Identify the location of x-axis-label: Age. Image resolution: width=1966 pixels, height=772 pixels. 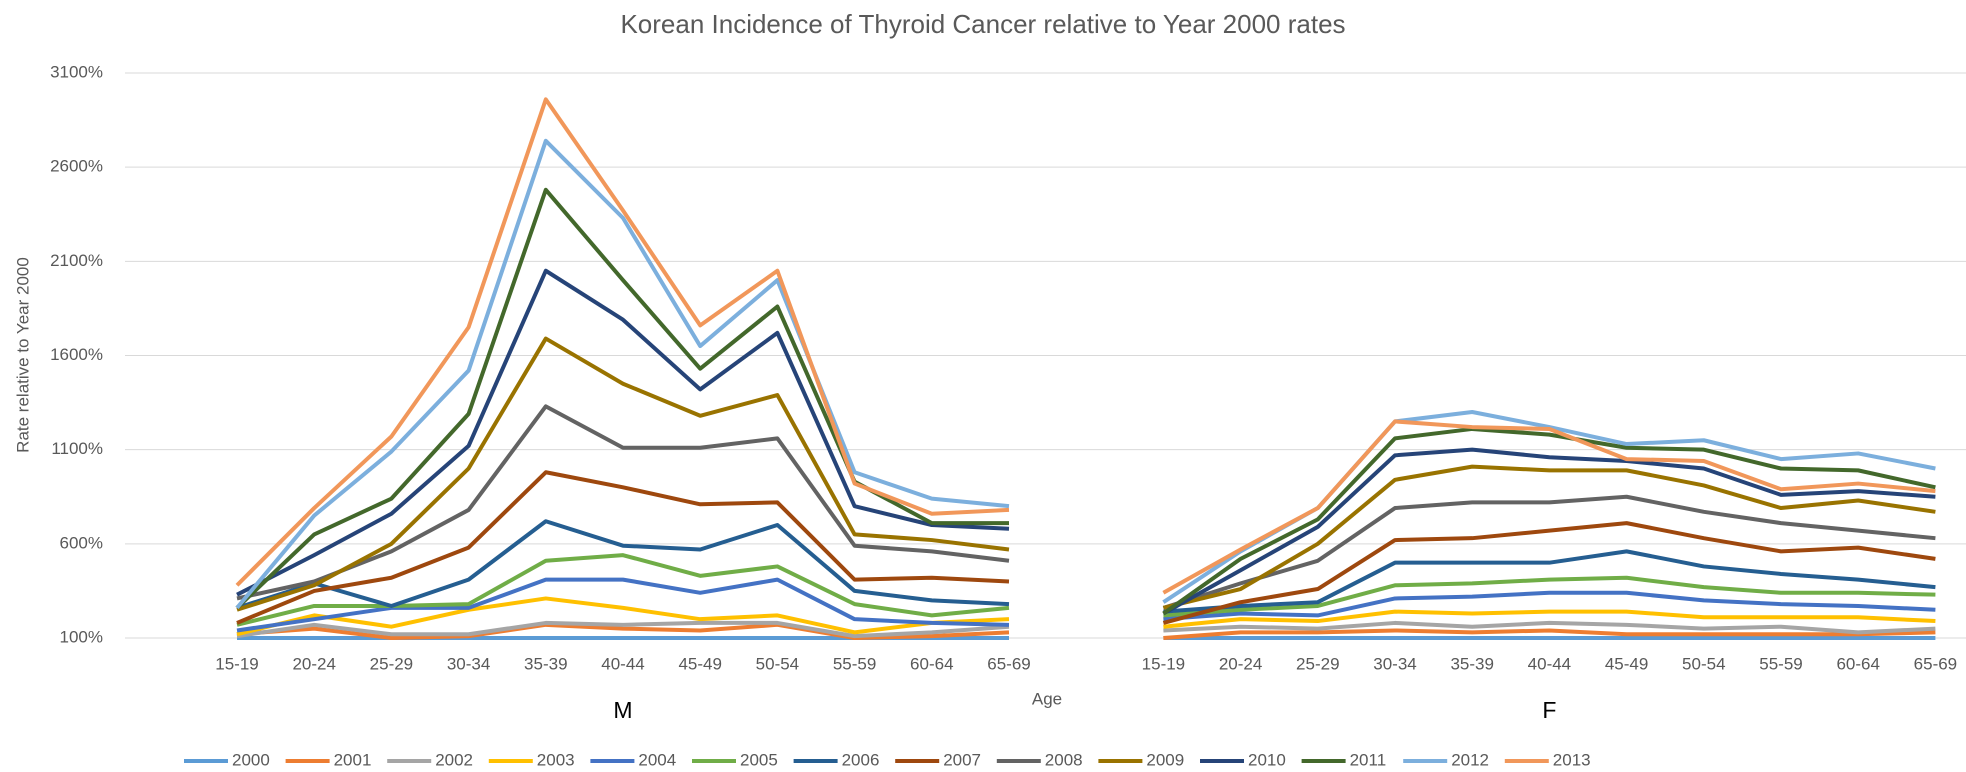
(1047, 698).